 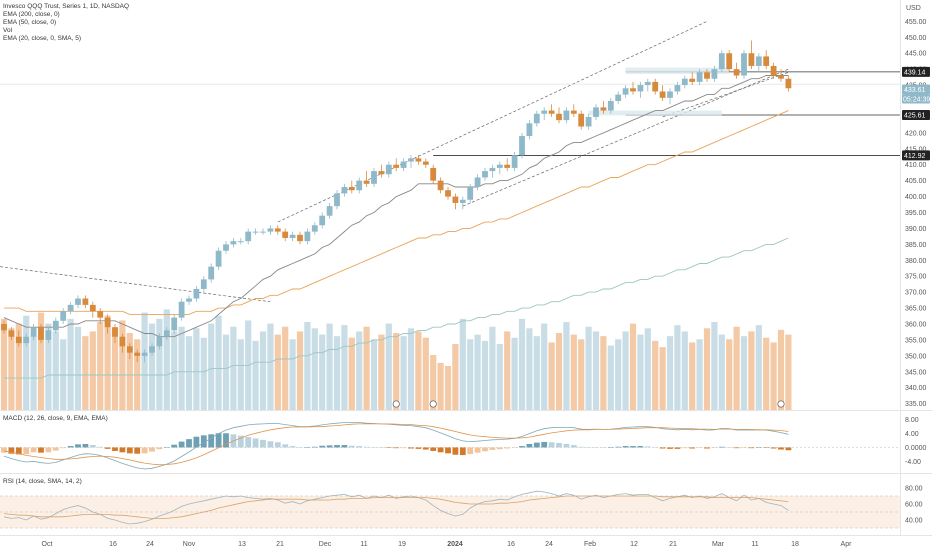 What do you see at coordinates (42, 38) in the screenshot?
I see `legend-ema20: EMA (20, close, 0, SMA, 5)` at bounding box center [42, 38].